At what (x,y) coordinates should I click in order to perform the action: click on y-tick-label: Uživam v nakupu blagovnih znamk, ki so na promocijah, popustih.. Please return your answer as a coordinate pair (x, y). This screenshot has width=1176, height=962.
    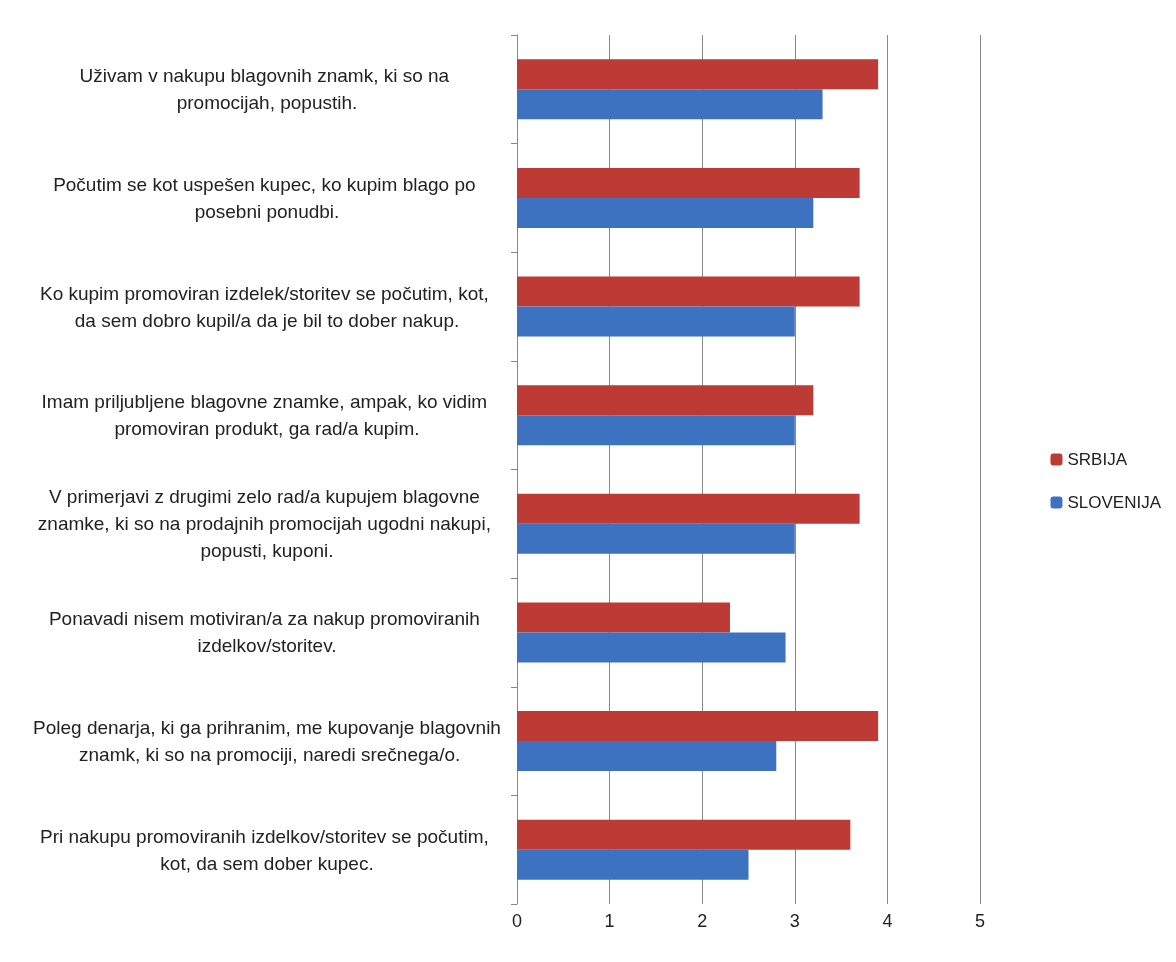
    Looking at the image, I should click on (267, 89).